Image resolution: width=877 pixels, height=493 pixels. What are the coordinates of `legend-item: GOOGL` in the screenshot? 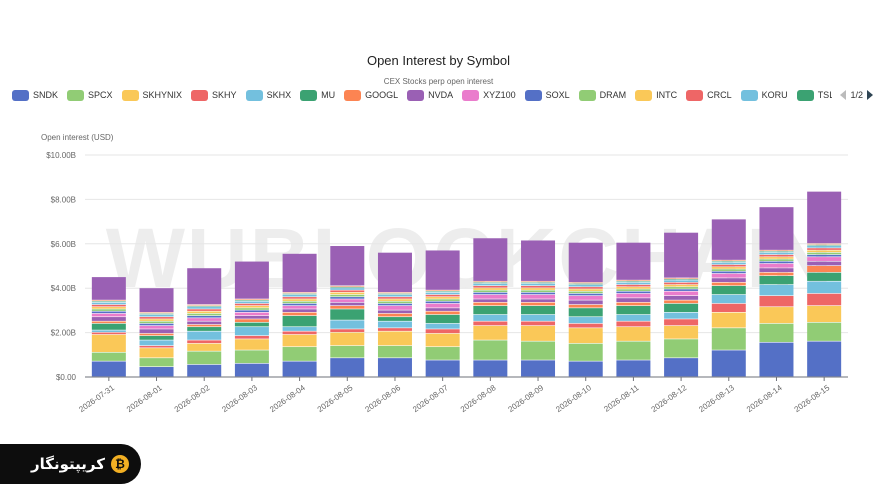 It's located at (371, 95).